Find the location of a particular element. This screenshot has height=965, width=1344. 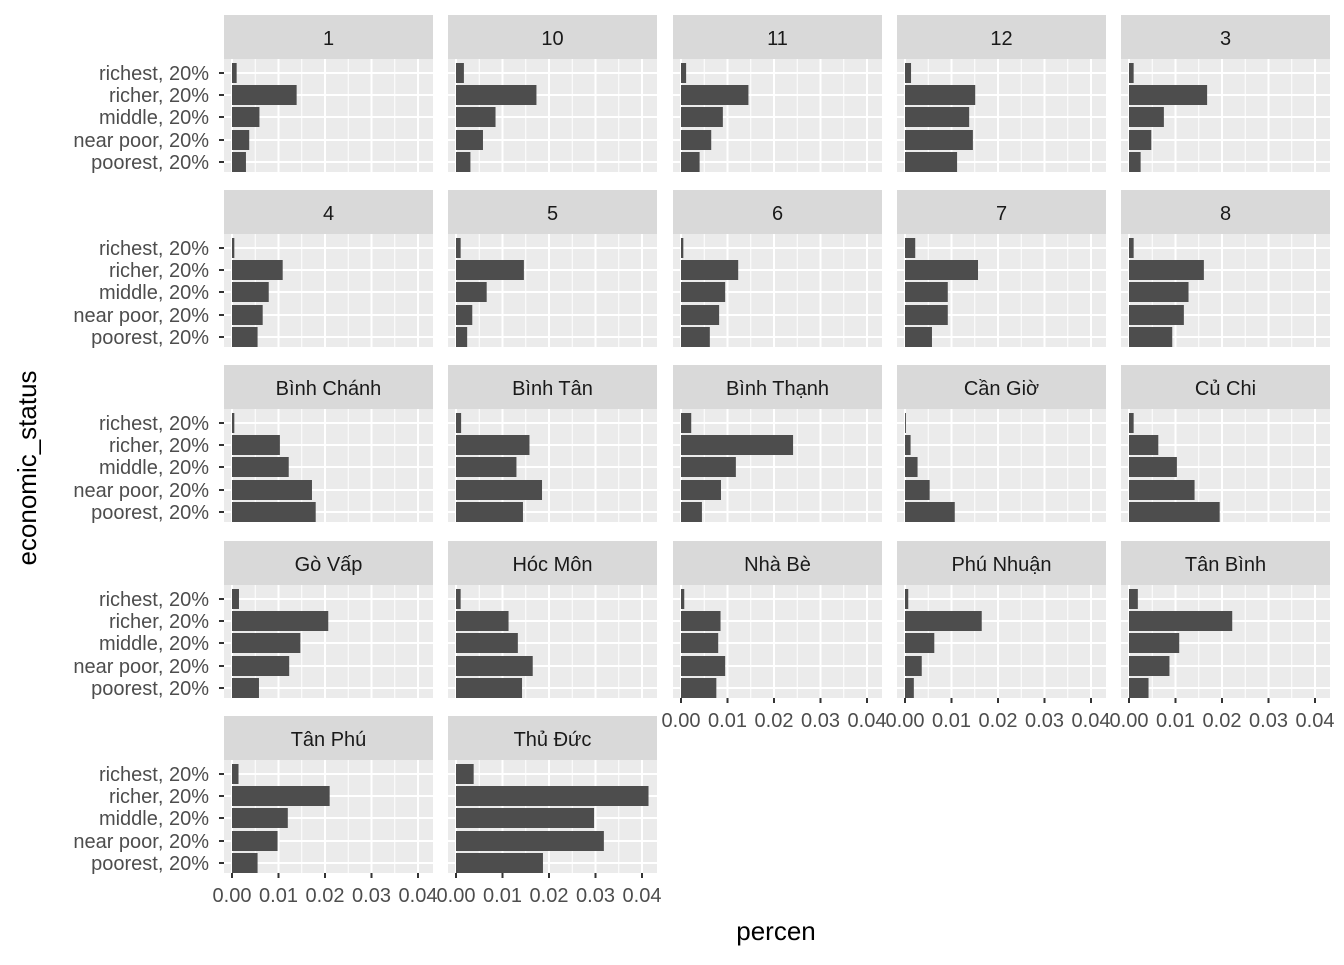

facet-label: 4 is located at coordinates (328, 214).